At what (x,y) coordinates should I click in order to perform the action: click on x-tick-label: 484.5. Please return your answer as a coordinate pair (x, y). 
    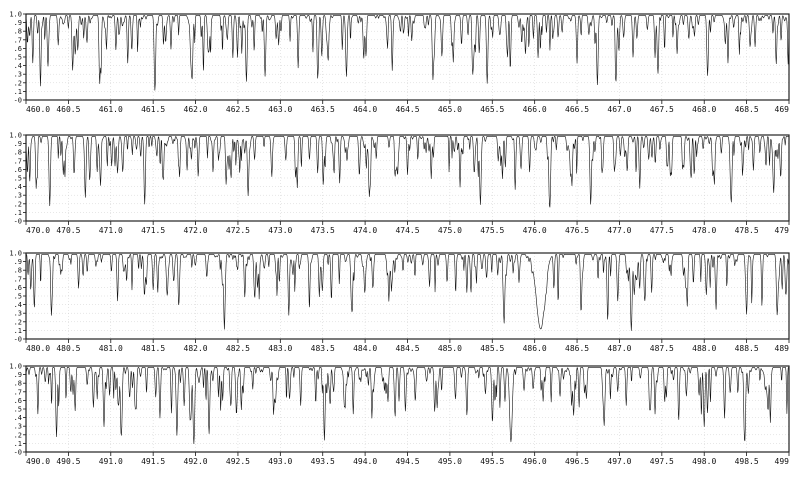
    Looking at the image, I should click on (407, 348).